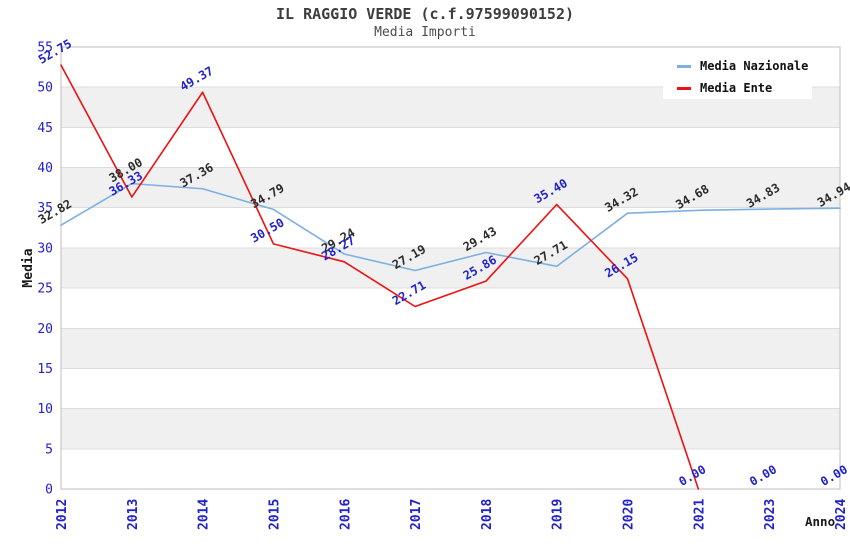 The height and width of the screenshot is (550, 850). What do you see at coordinates (754, 66) in the screenshot?
I see `legend-label-media-nazionale: Media Nazionale` at bounding box center [754, 66].